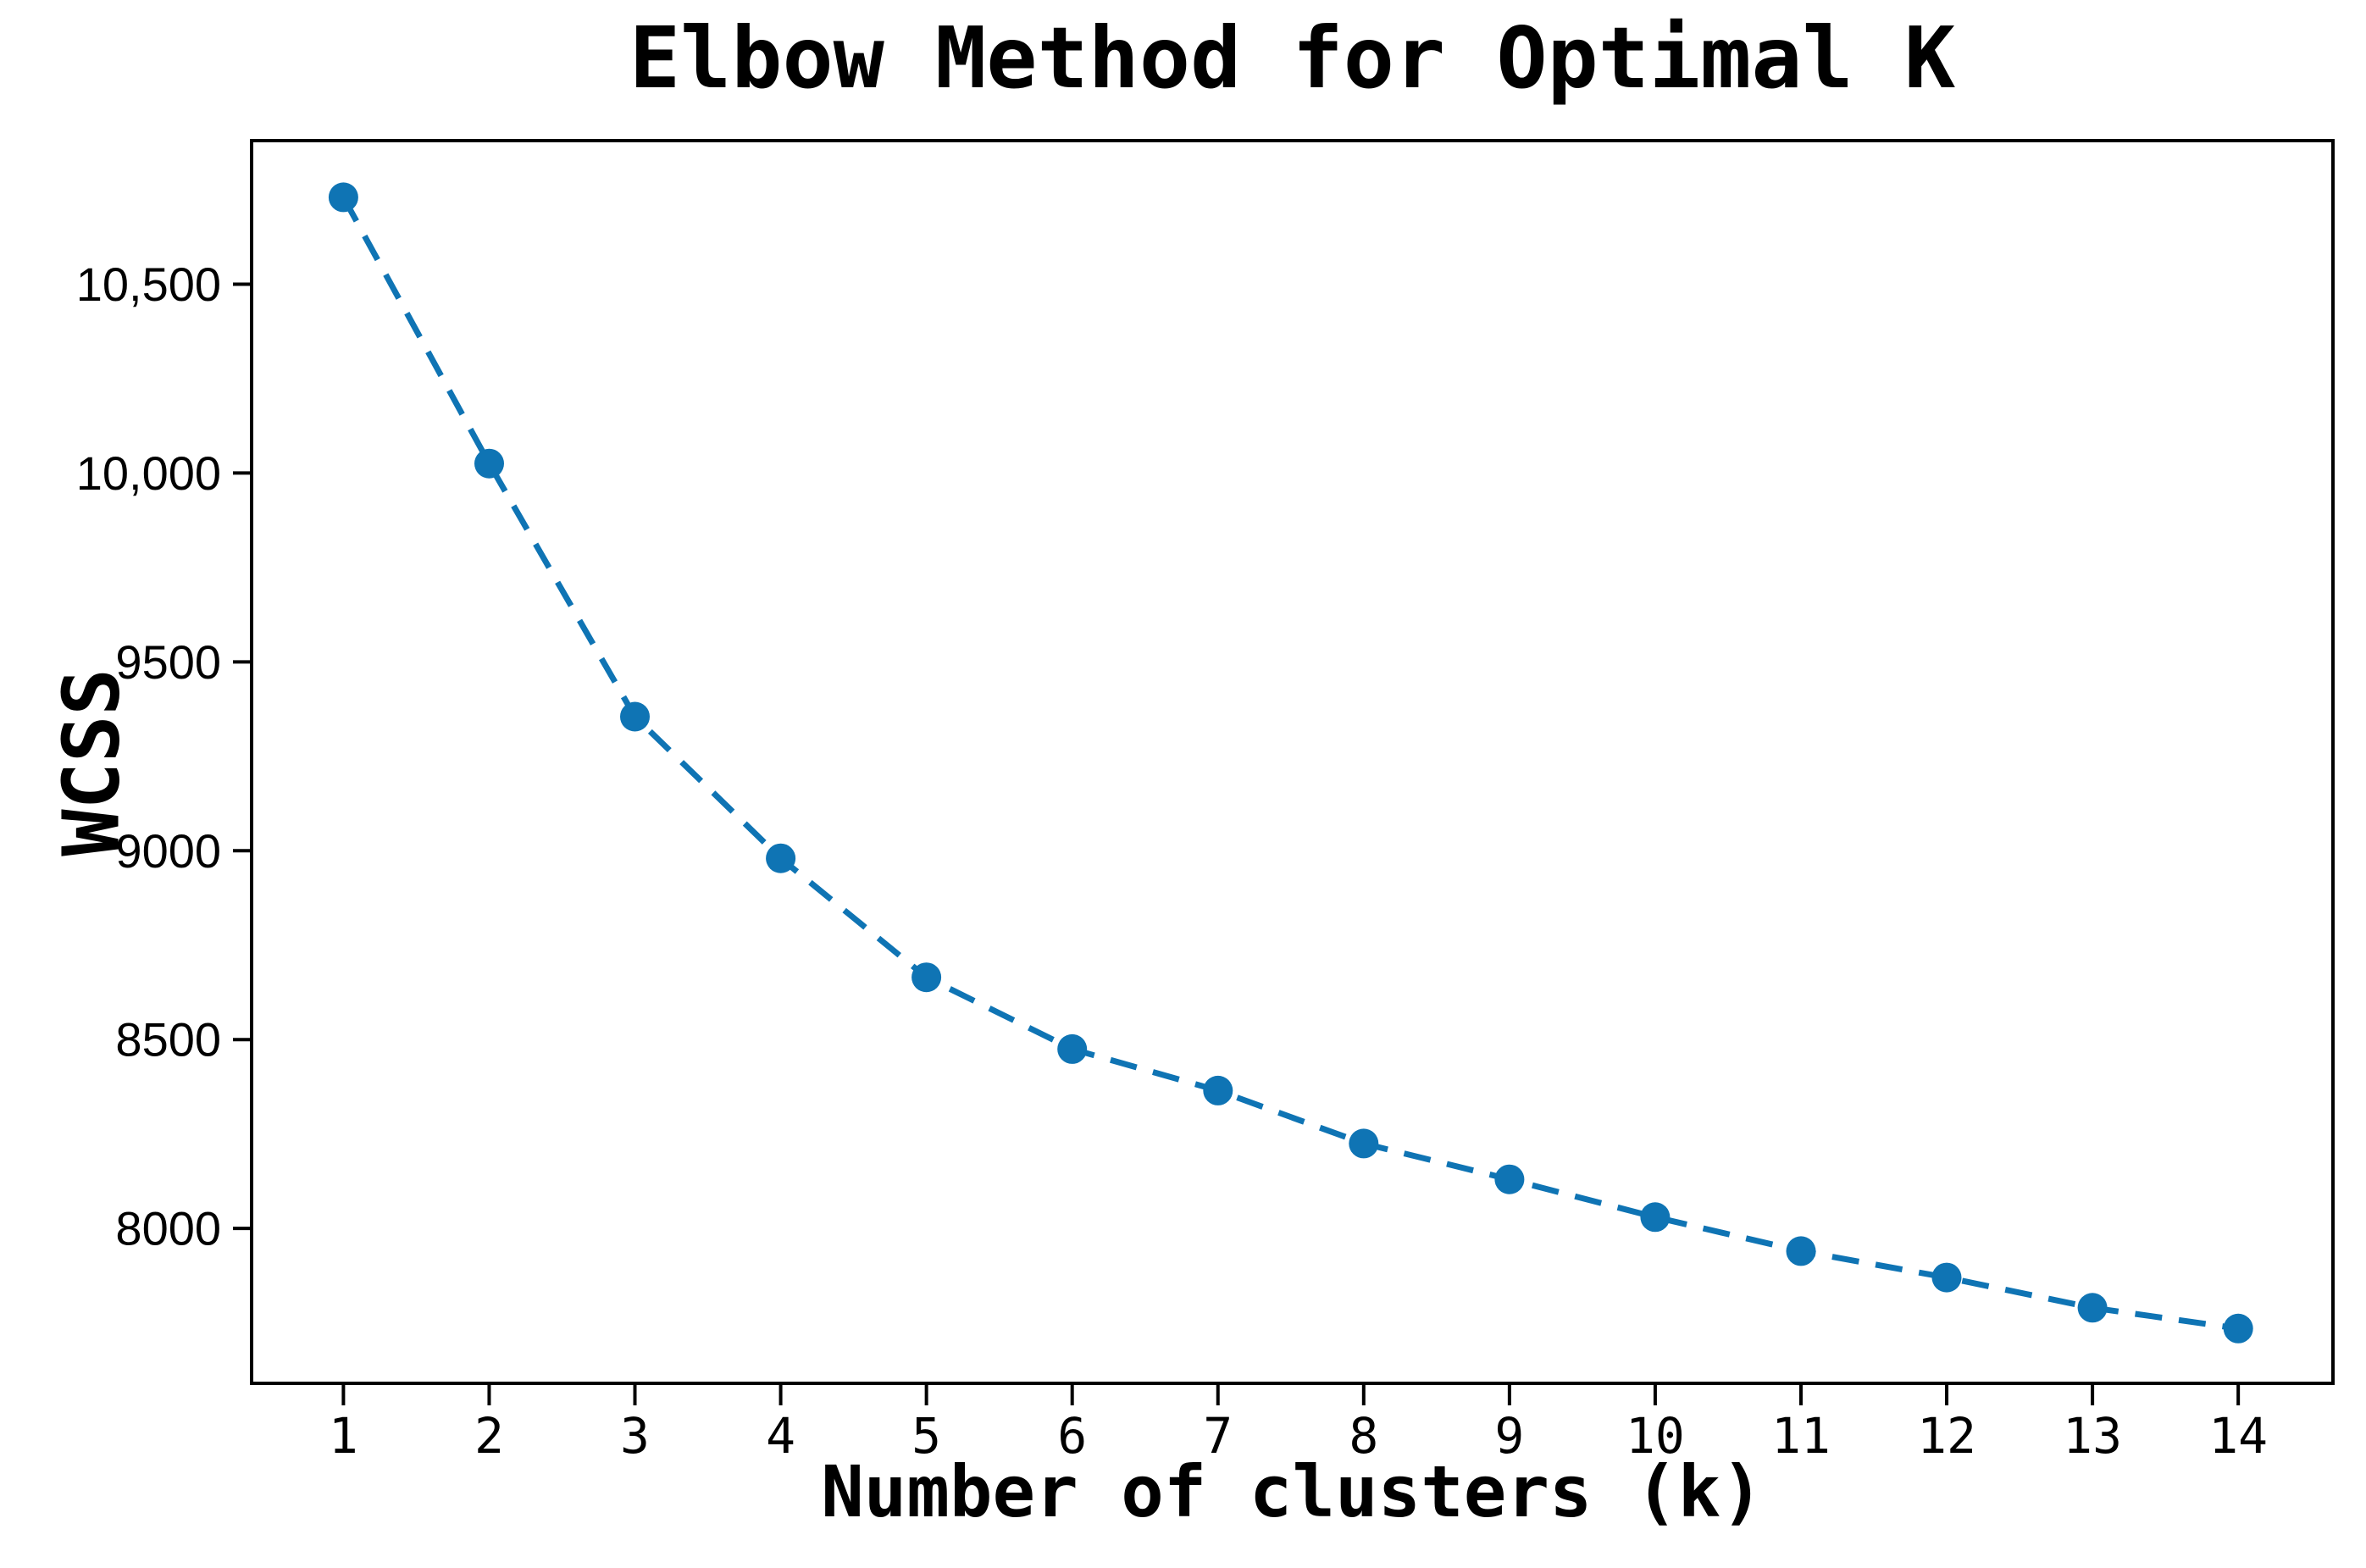 This screenshot has height=1568, width=2366. I want to click on y-tick-label: 9000, so click(168, 851).